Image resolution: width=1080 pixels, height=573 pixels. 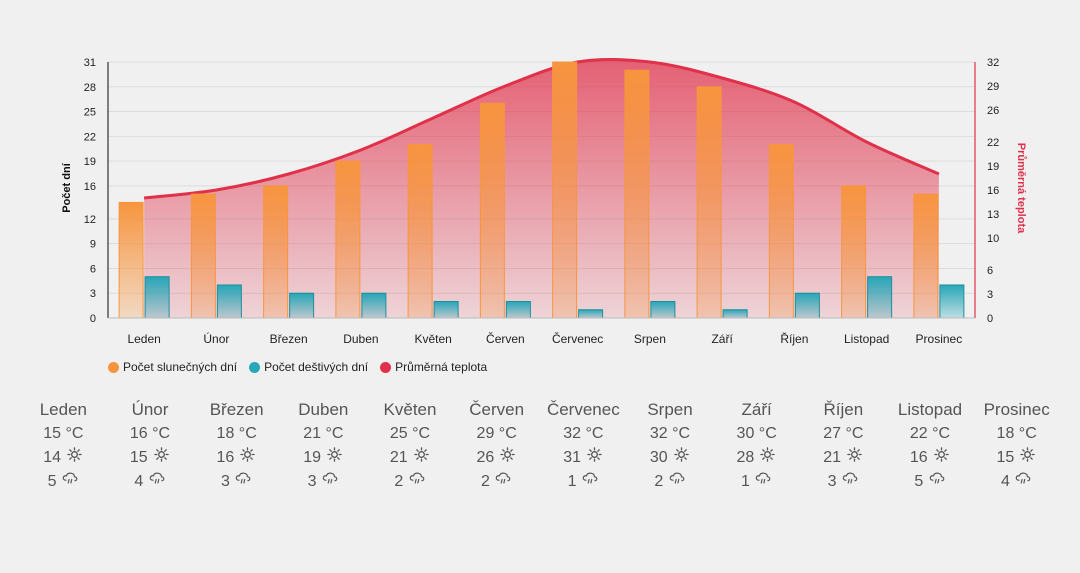 What do you see at coordinates (150, 409) in the screenshot?
I see `summary-month-name: Únor` at bounding box center [150, 409].